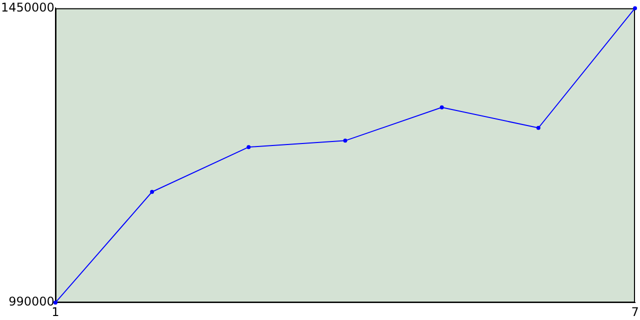  I want to click on y-tick-label: 990000, so click(31, 301).